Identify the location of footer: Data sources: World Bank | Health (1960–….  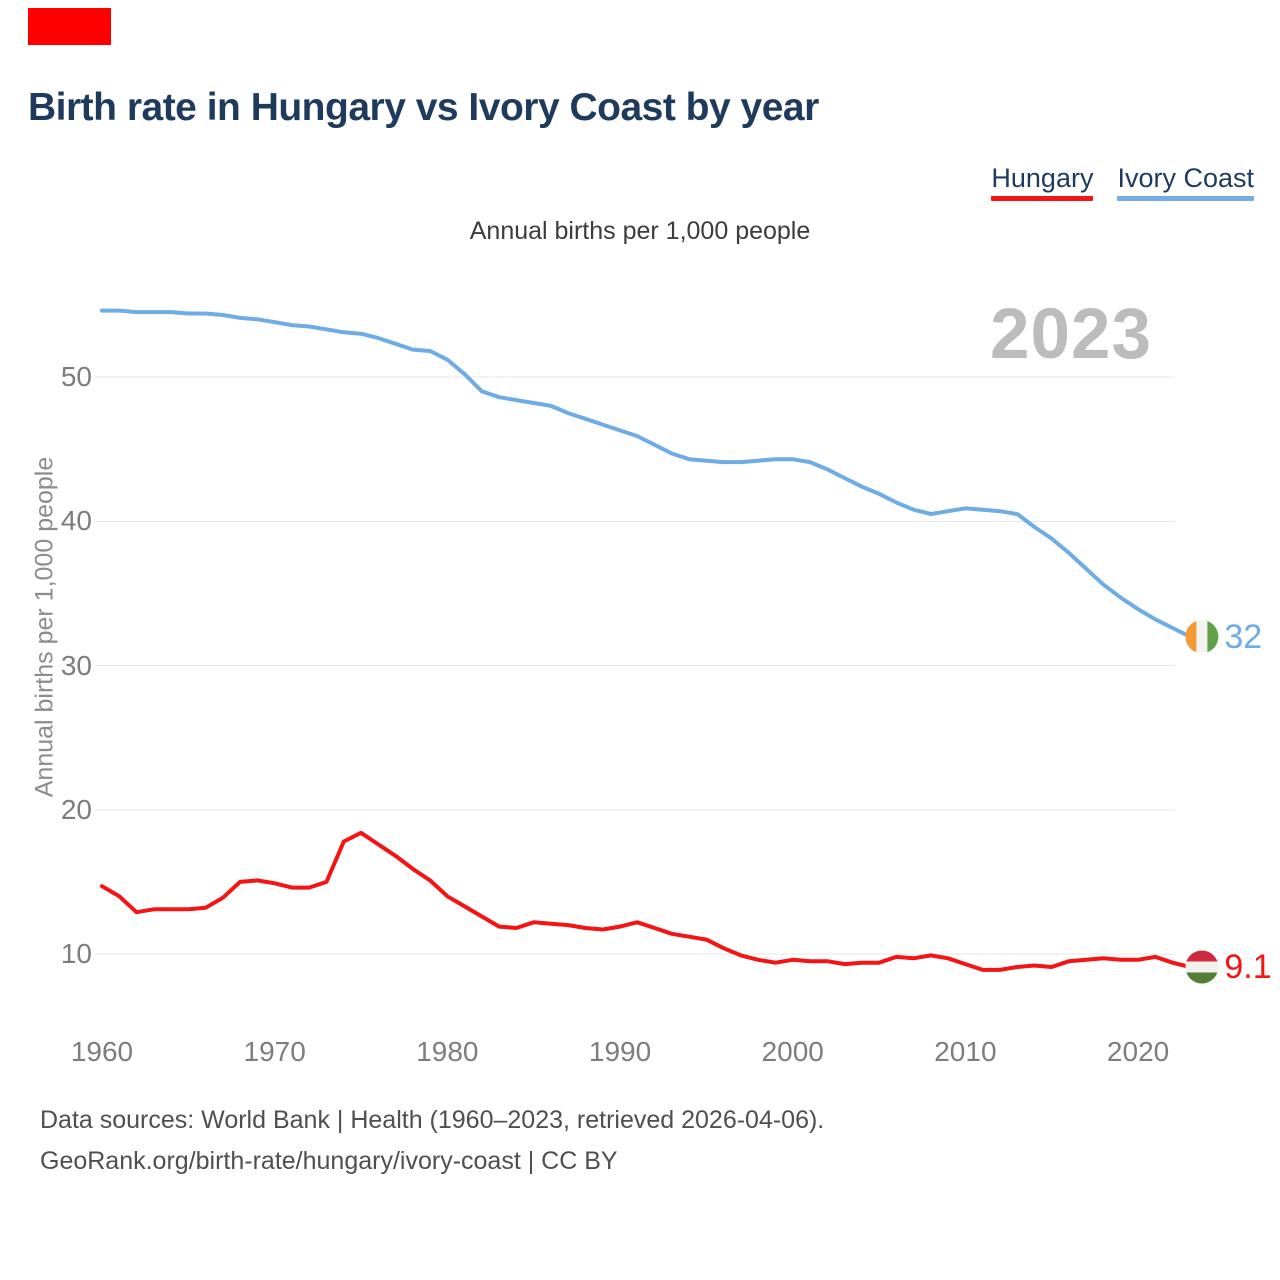
(432, 1141).